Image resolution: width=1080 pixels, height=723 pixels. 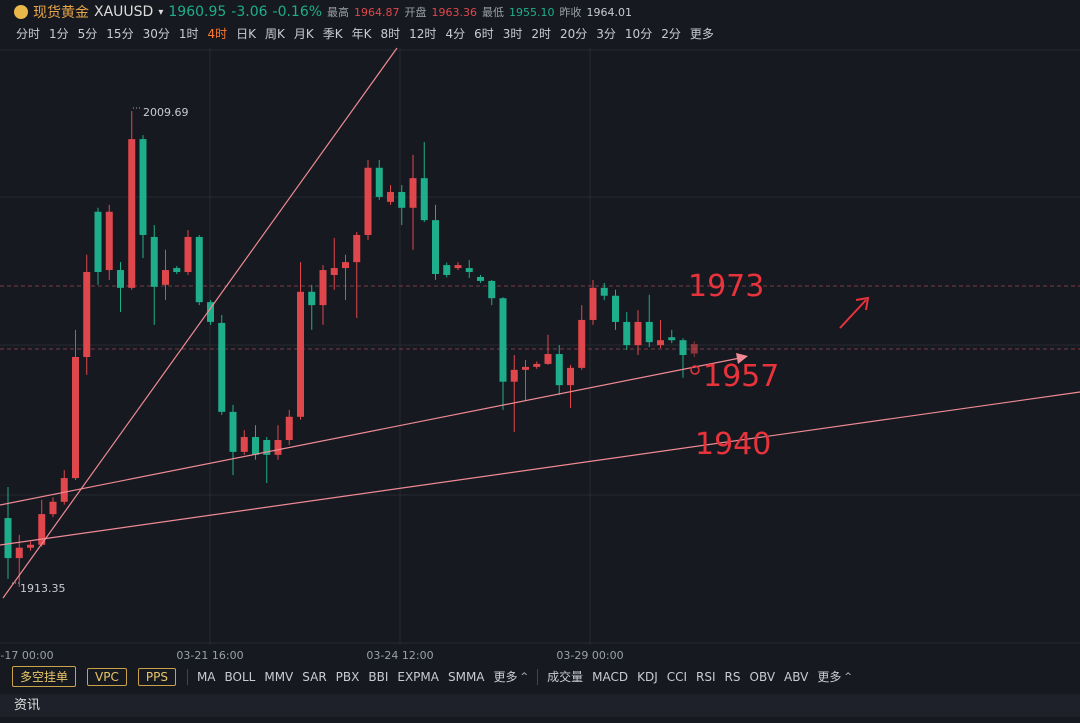 What do you see at coordinates (188, 34) in the screenshot?
I see `timeframe: 1时` at bounding box center [188, 34].